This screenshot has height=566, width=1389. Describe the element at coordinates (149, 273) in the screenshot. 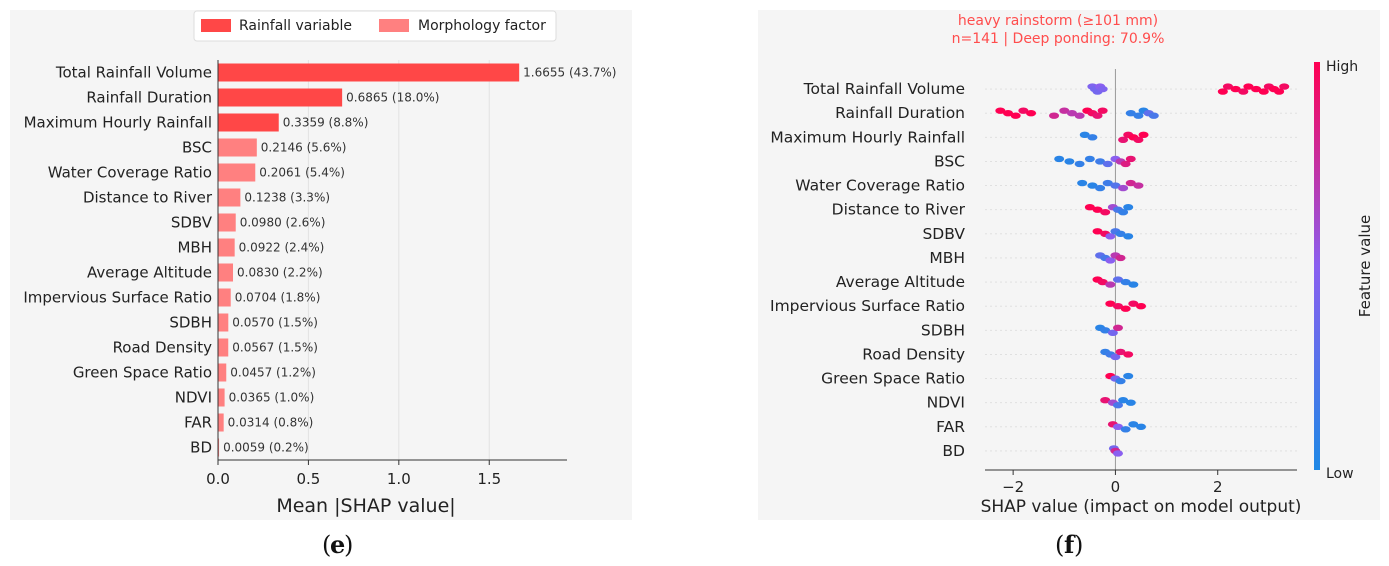

I see `y-tick-label: Average Altitude` at that location.